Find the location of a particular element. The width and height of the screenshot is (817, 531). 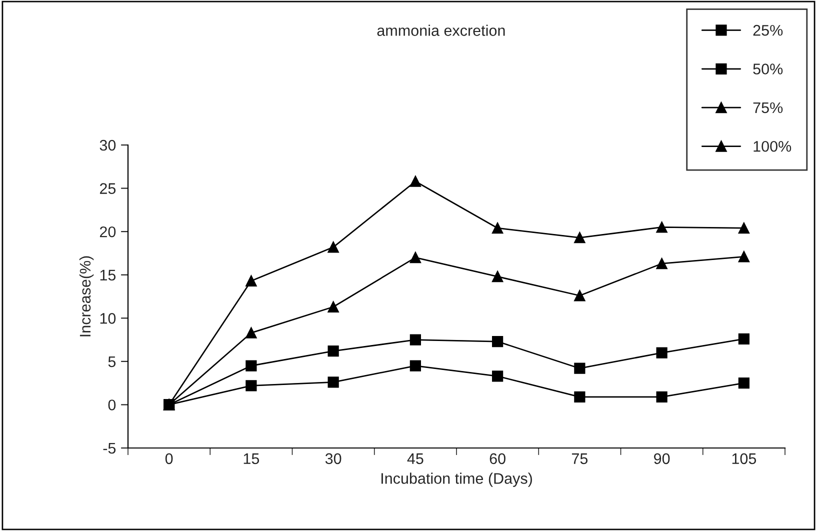

chart-title: ammonia excretion is located at coordinates (441, 30).